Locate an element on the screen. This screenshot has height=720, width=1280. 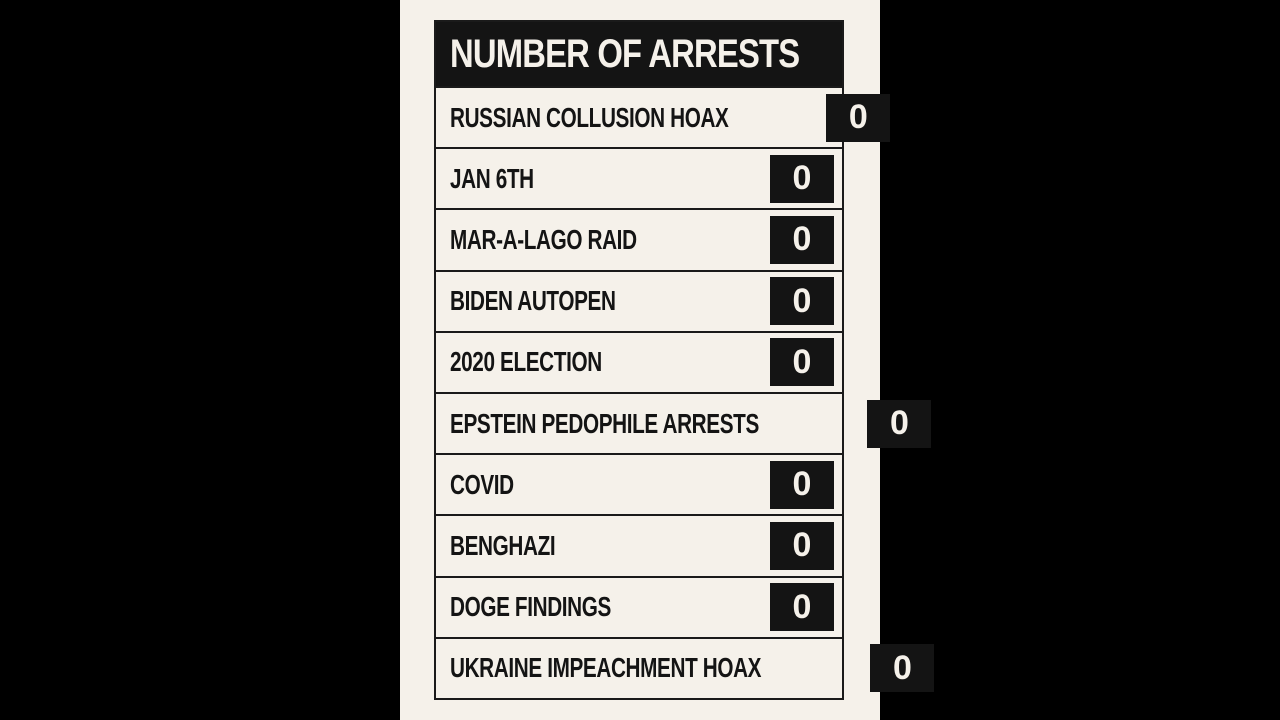
title-text: NUMBER OF ARRESTS is located at coordinates (625, 53).